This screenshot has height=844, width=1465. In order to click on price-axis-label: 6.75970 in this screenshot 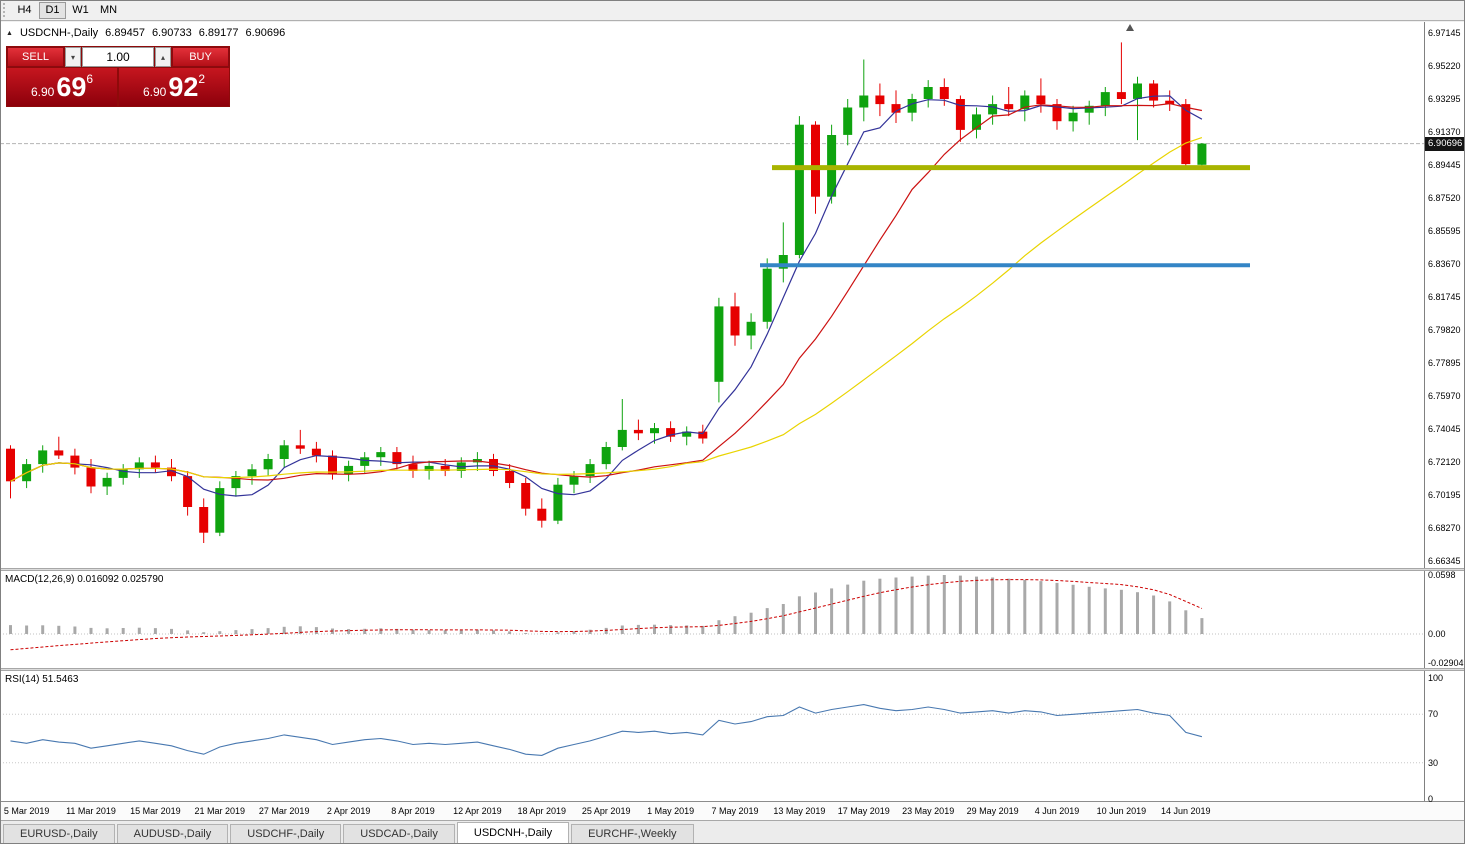, I will do `click(1444, 396)`.